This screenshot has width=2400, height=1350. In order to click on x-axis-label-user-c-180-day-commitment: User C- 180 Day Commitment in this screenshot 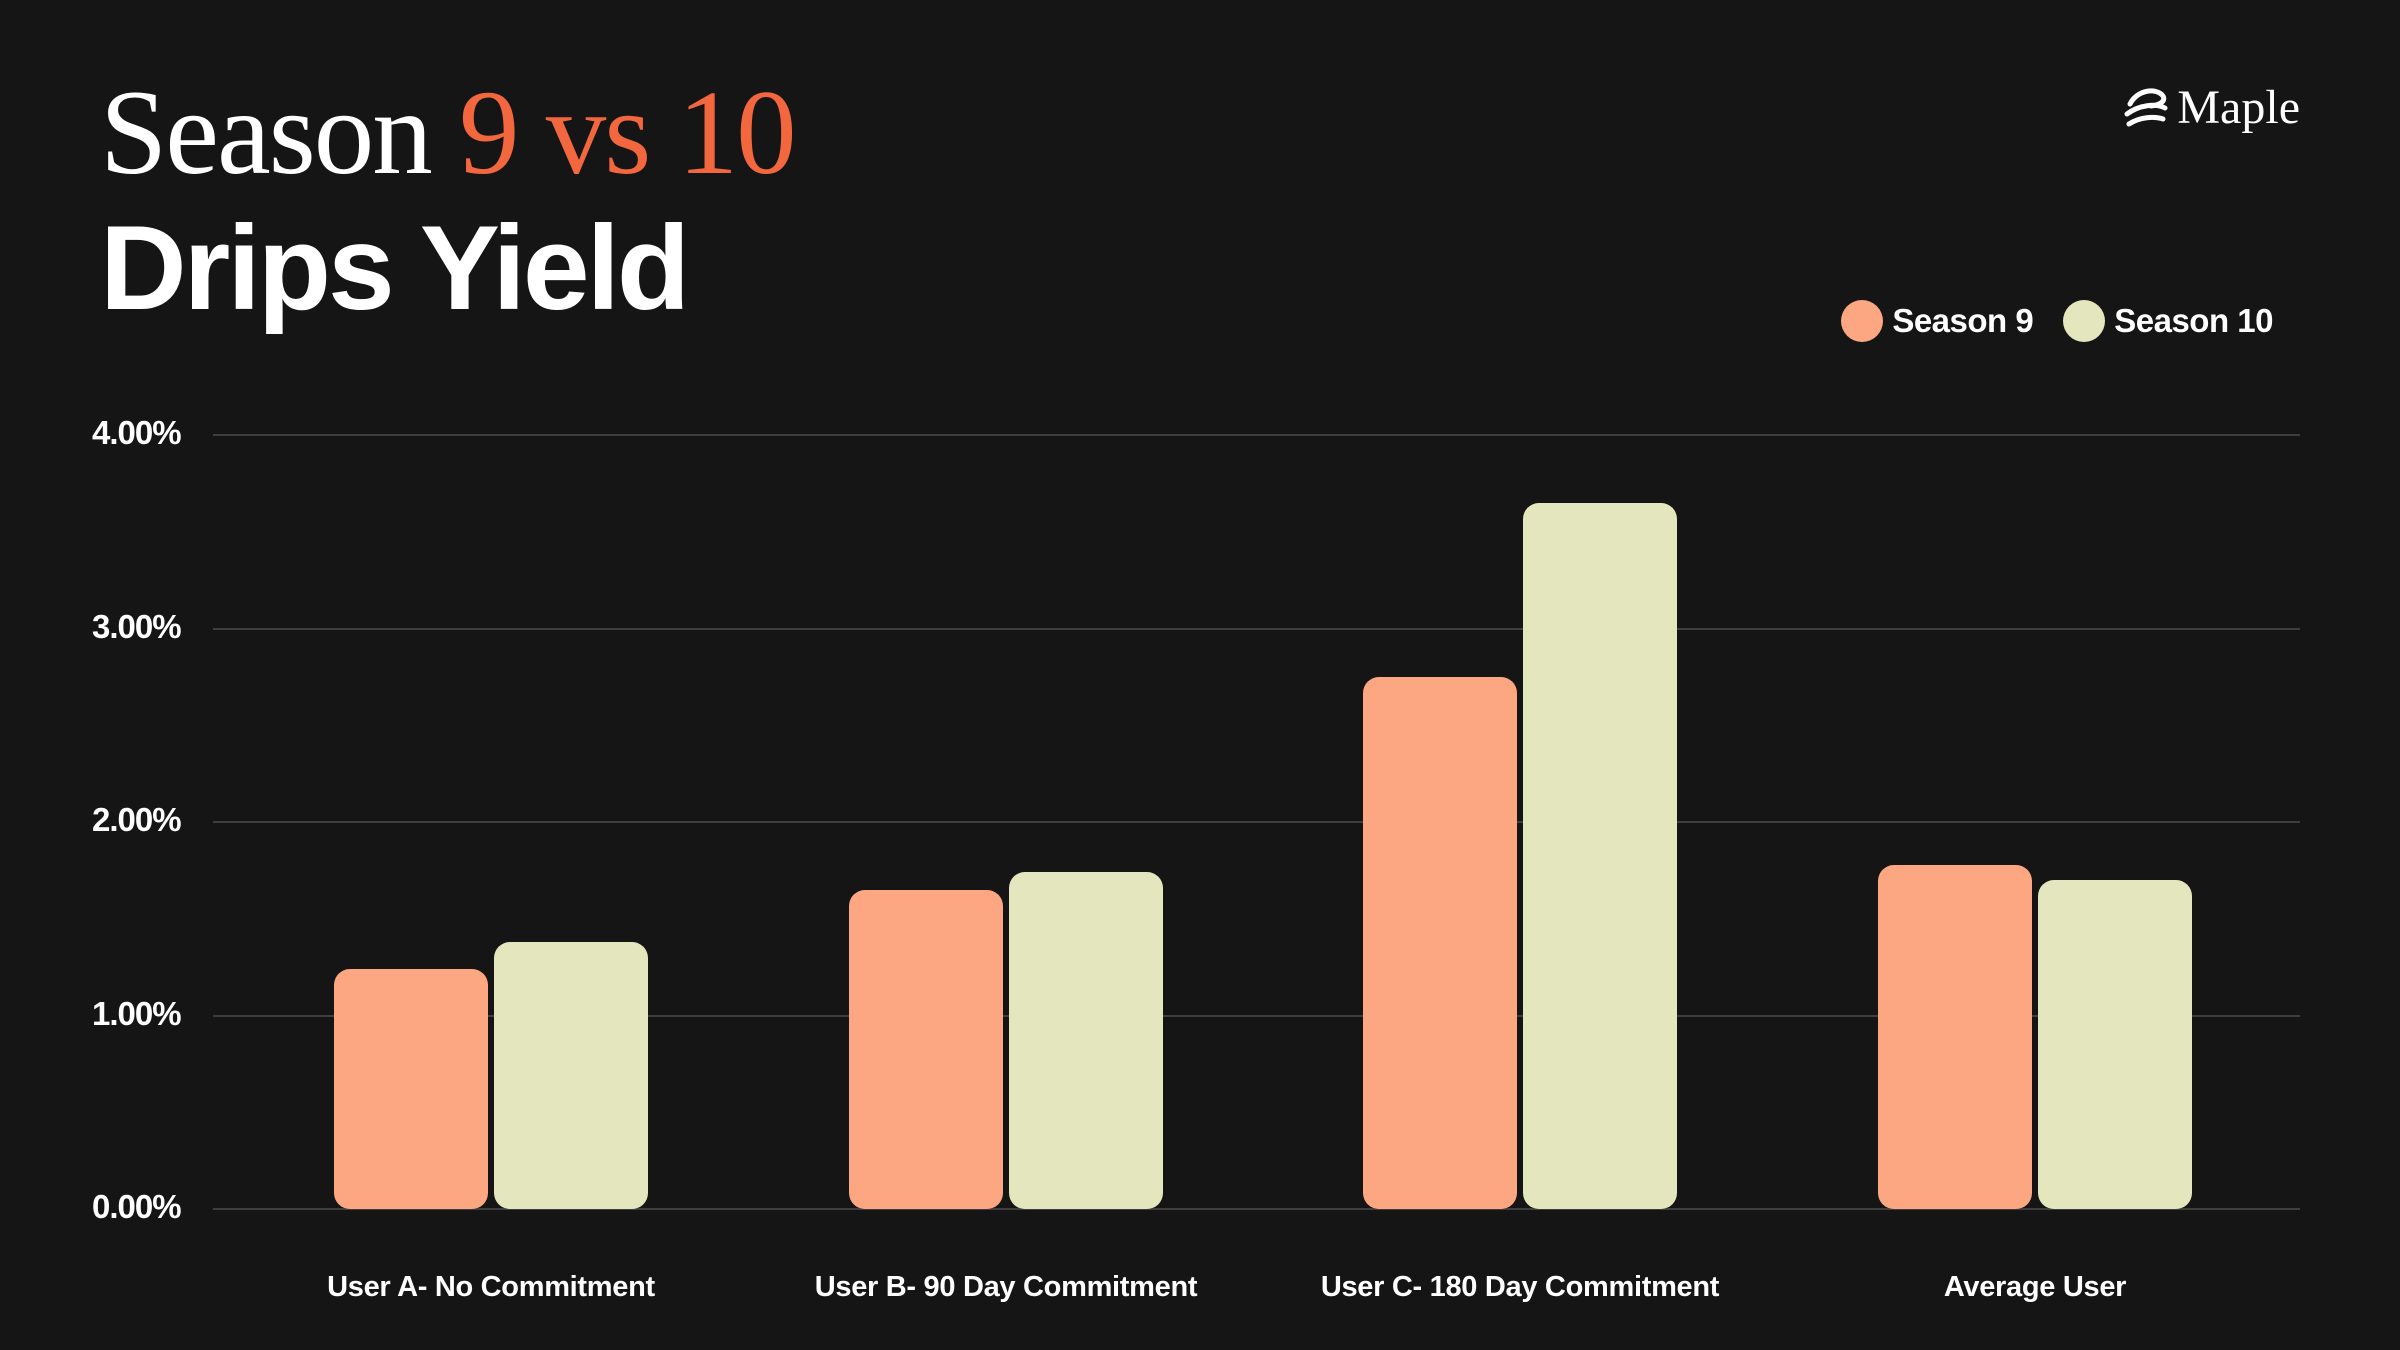, I will do `click(1520, 1287)`.